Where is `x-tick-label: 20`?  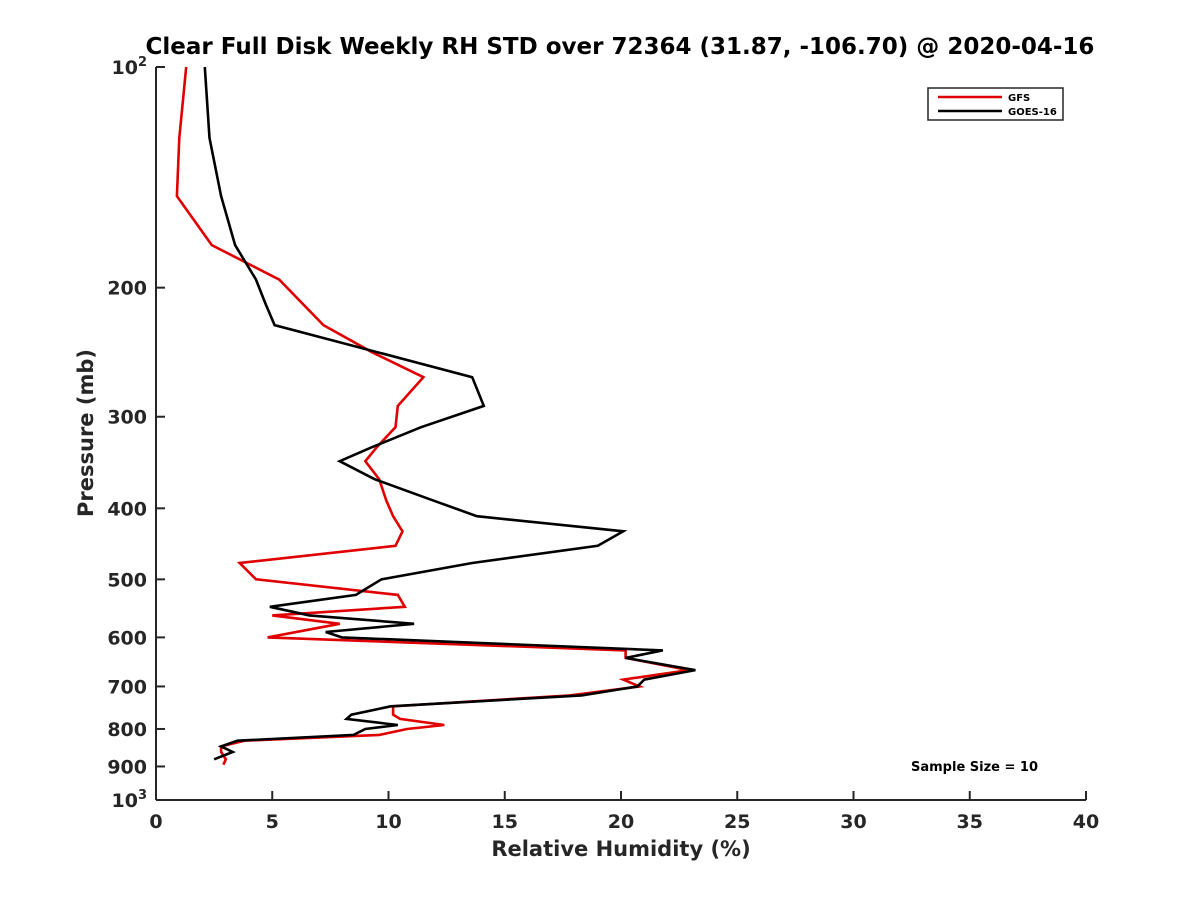
x-tick-label: 20 is located at coordinates (621, 822).